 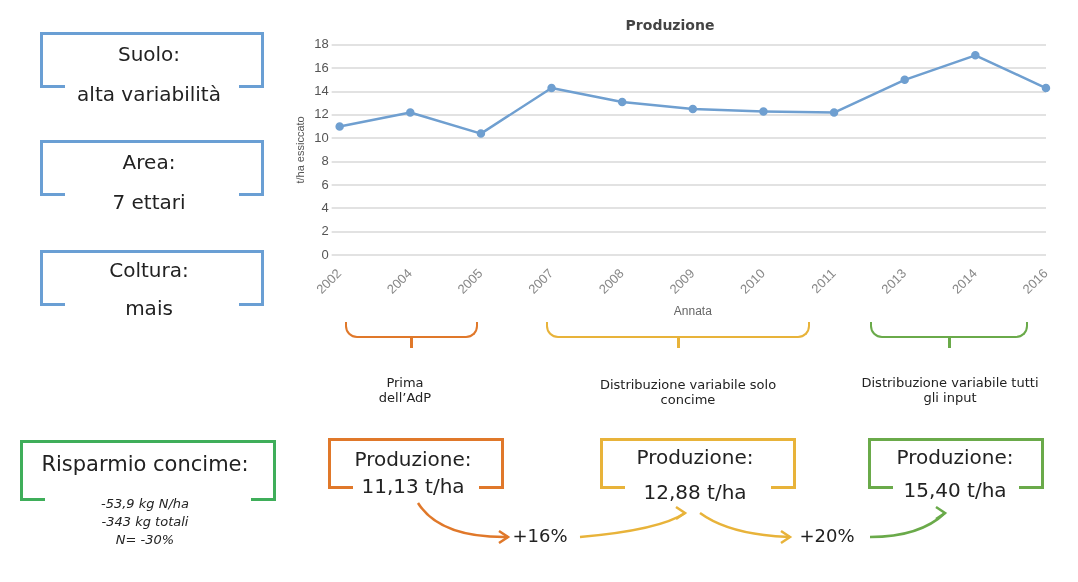 I want to click on x-axis-title: Annata, so click(x=693, y=311).